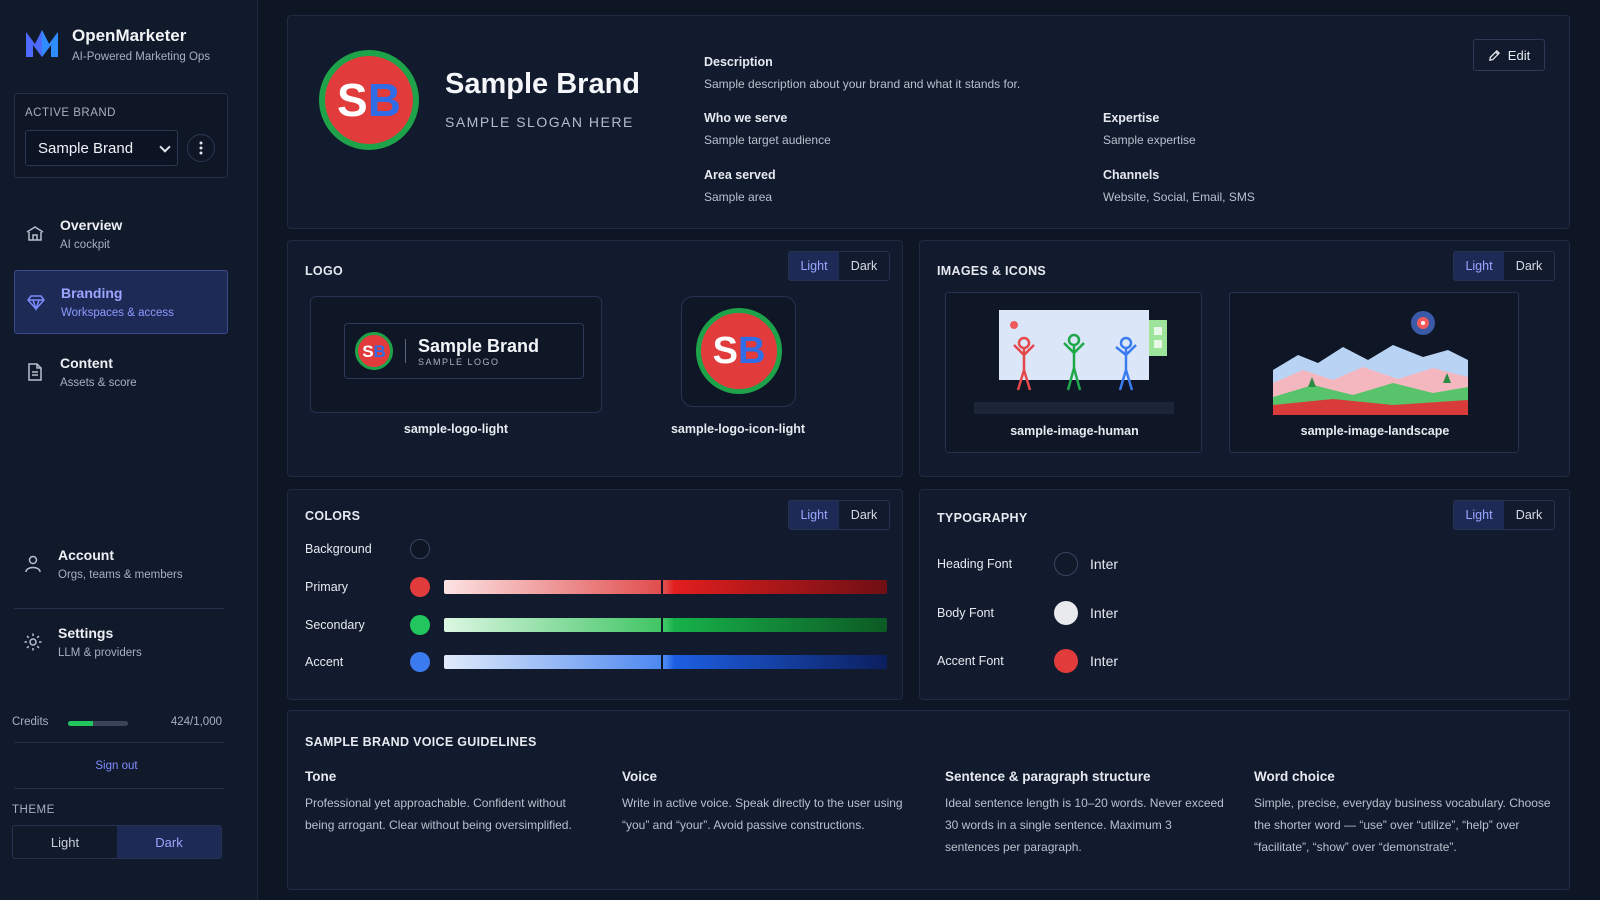 The width and height of the screenshot is (1600, 900). What do you see at coordinates (814, 266) in the screenshot?
I see `logo-light-button: Light` at bounding box center [814, 266].